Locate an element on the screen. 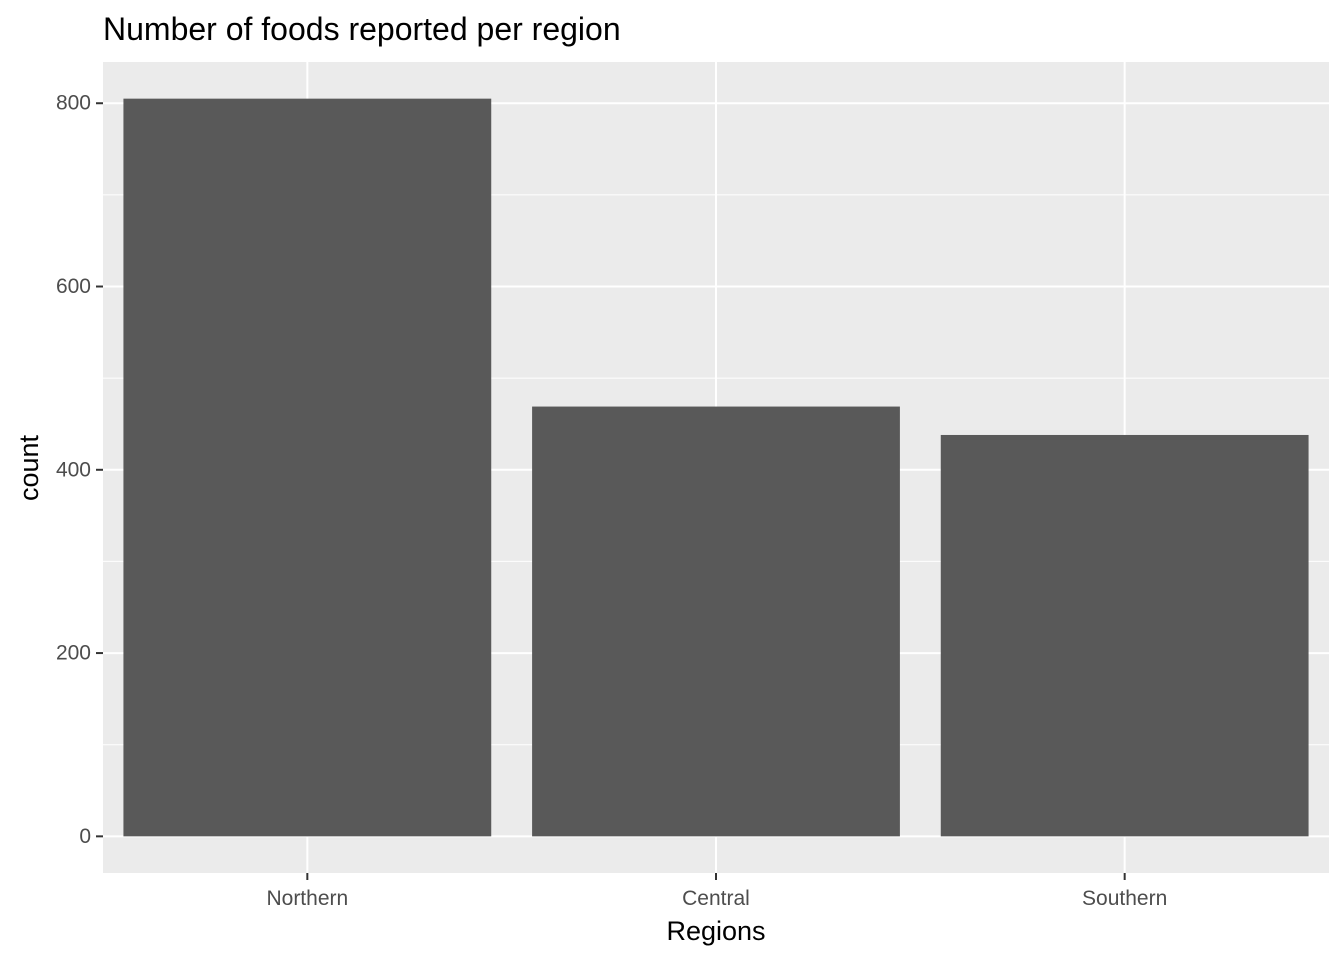  x-axis-title: Regions is located at coordinates (715, 931).